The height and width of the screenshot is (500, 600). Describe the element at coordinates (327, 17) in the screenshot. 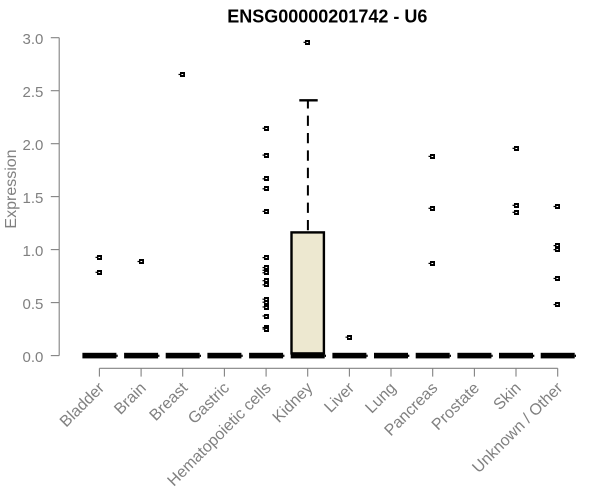

I see `svg-text: ENSG00000201742 - U6` at that location.